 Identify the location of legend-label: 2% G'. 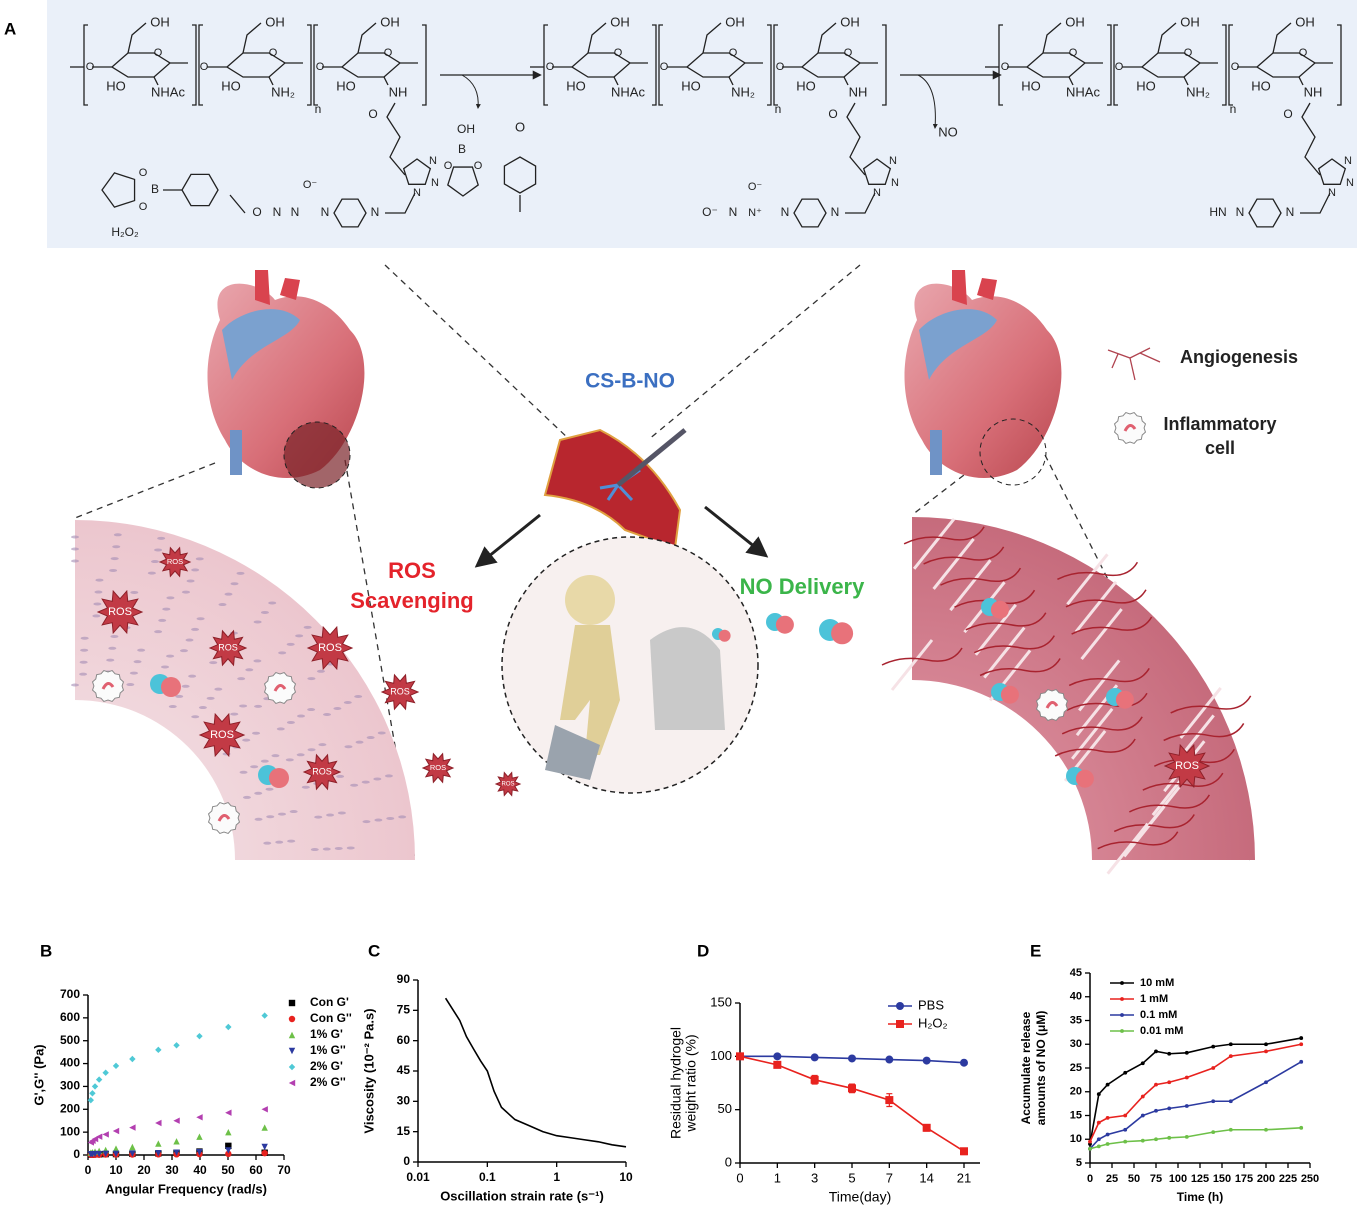
(326, 1066).